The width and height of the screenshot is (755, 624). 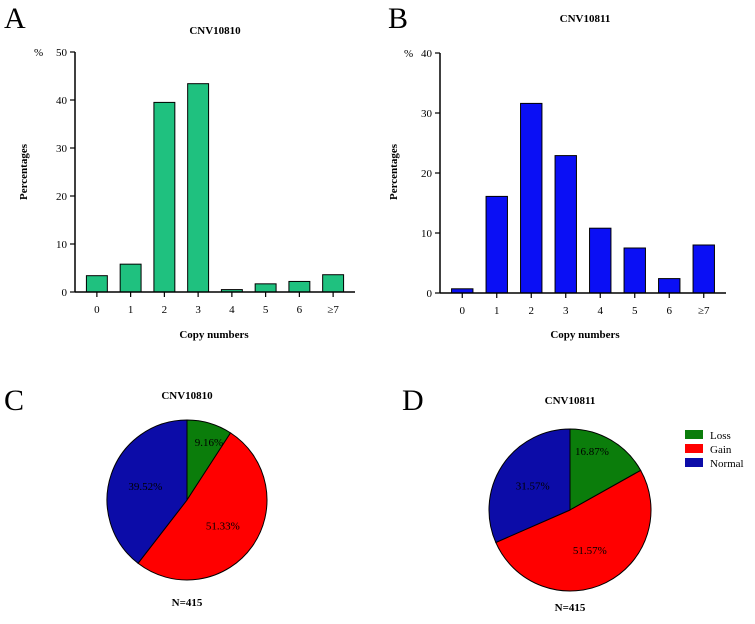 I want to click on panel-c: C CNV10810 9.16% 51.33% 39.52% N=415, so click(x=136, y=496).